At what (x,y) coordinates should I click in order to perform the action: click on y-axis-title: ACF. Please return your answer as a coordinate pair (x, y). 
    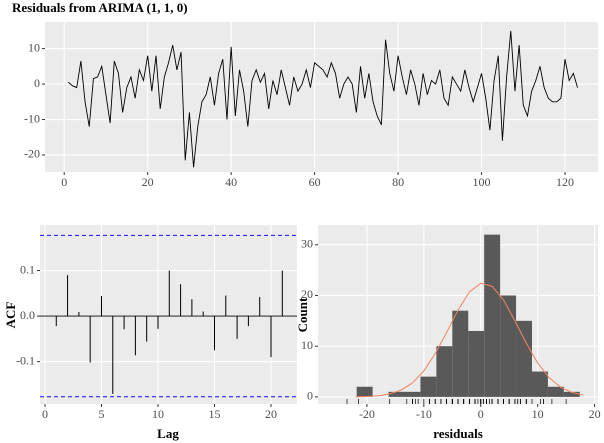
    Looking at the image, I should click on (10, 315).